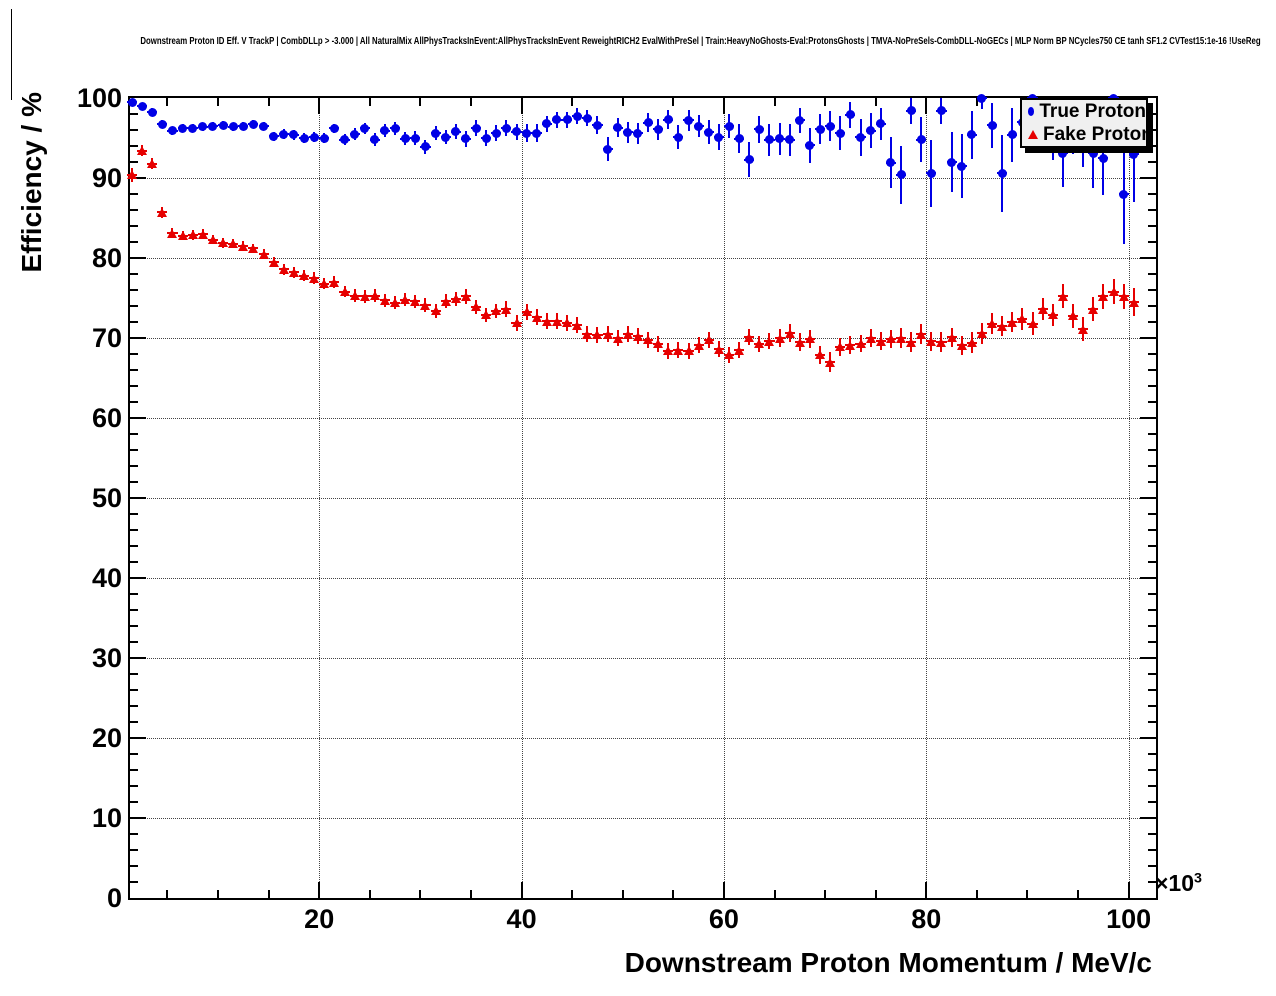 This screenshot has height=996, width=1276. I want to click on x-tick-label: 40, so click(521, 919).